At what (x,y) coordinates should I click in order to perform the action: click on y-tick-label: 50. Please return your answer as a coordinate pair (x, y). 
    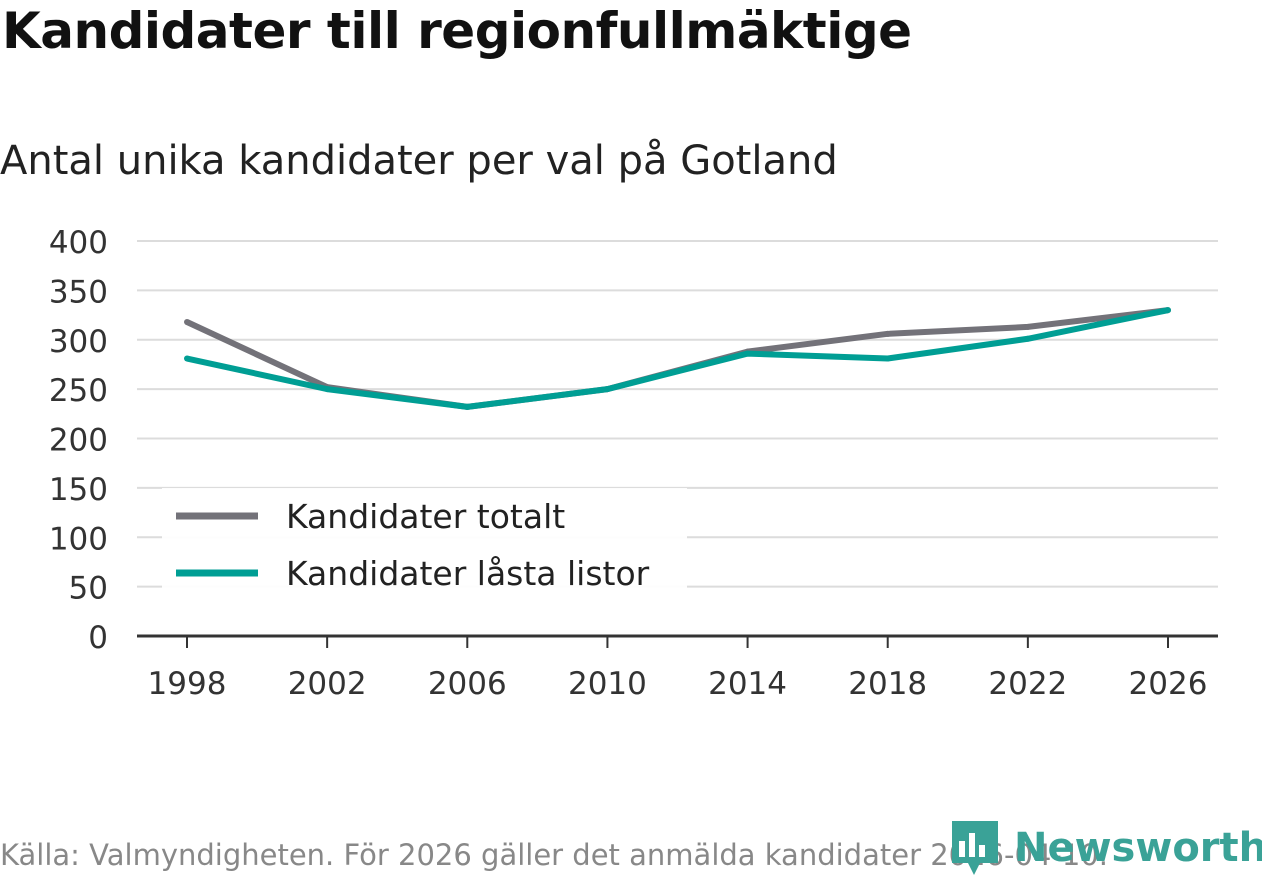
    Looking at the image, I should click on (88, 589).